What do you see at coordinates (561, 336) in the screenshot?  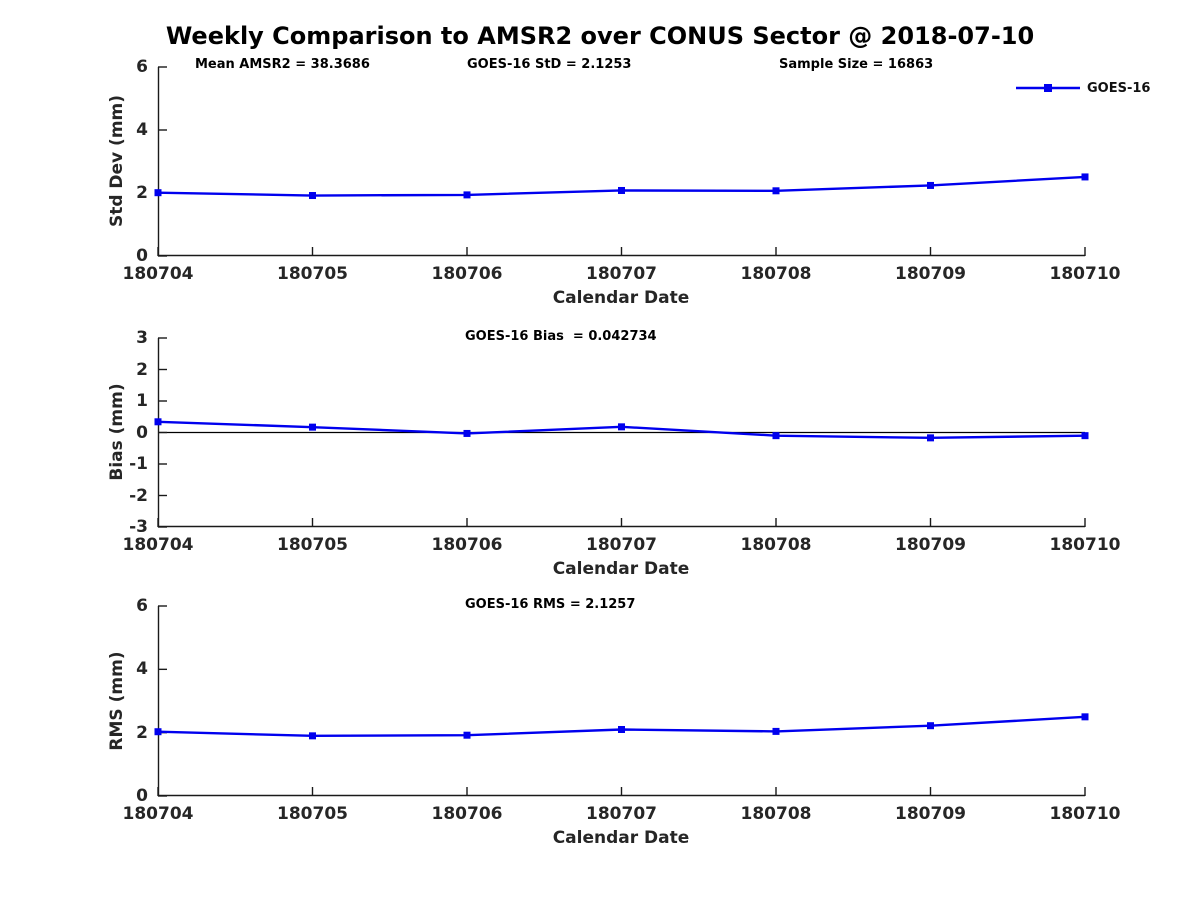 I see `annotation-goes16-bias: GOES-16 Bias = 0.042734` at bounding box center [561, 336].